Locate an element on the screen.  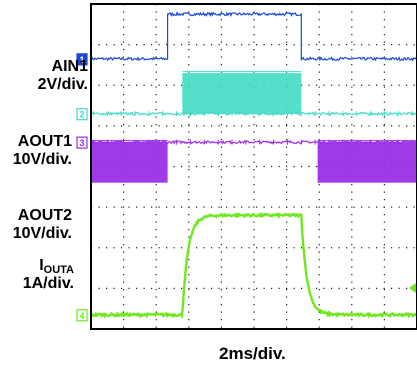
ch3-ticks is located at coordinates (252, 142).